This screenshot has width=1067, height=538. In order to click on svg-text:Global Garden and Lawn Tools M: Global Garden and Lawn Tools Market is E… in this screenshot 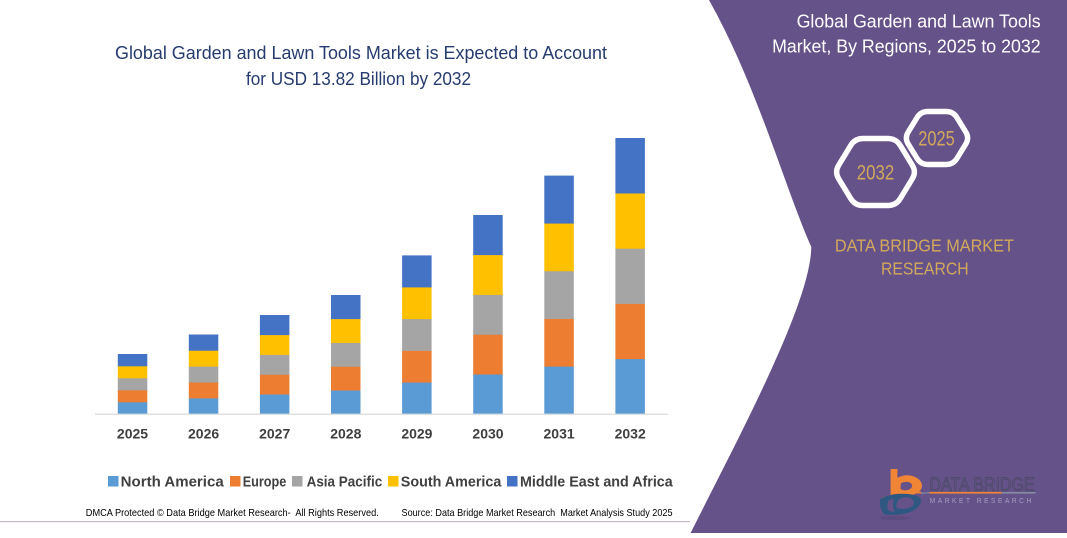, I will do `click(361, 52)`.